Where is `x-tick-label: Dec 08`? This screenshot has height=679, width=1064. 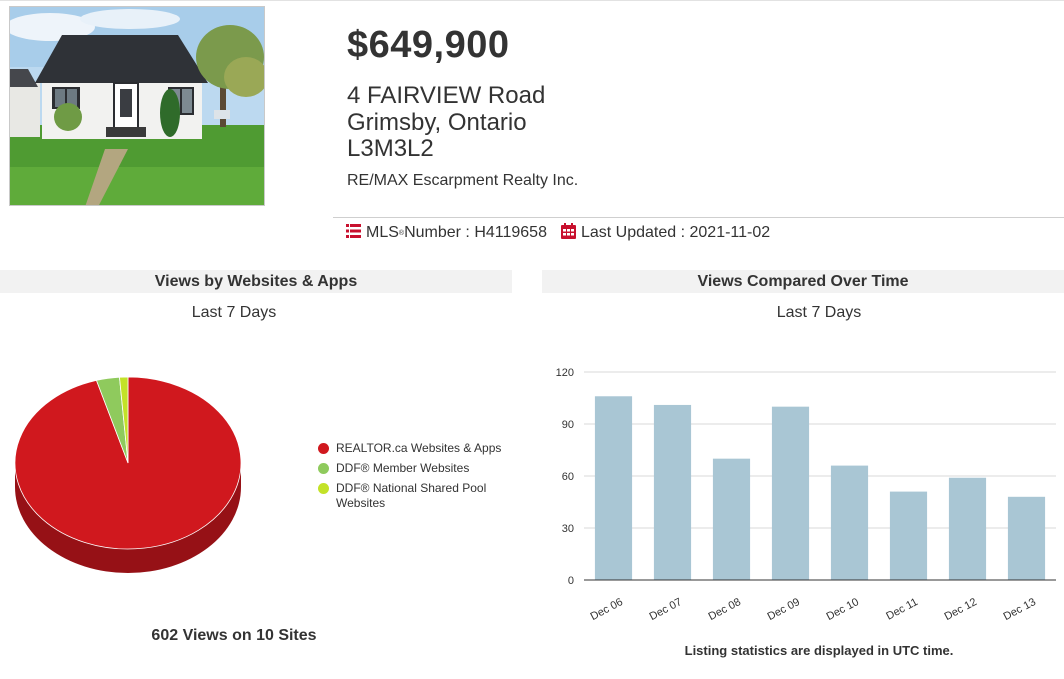 x-tick-label: Dec 08 is located at coordinates (724, 609).